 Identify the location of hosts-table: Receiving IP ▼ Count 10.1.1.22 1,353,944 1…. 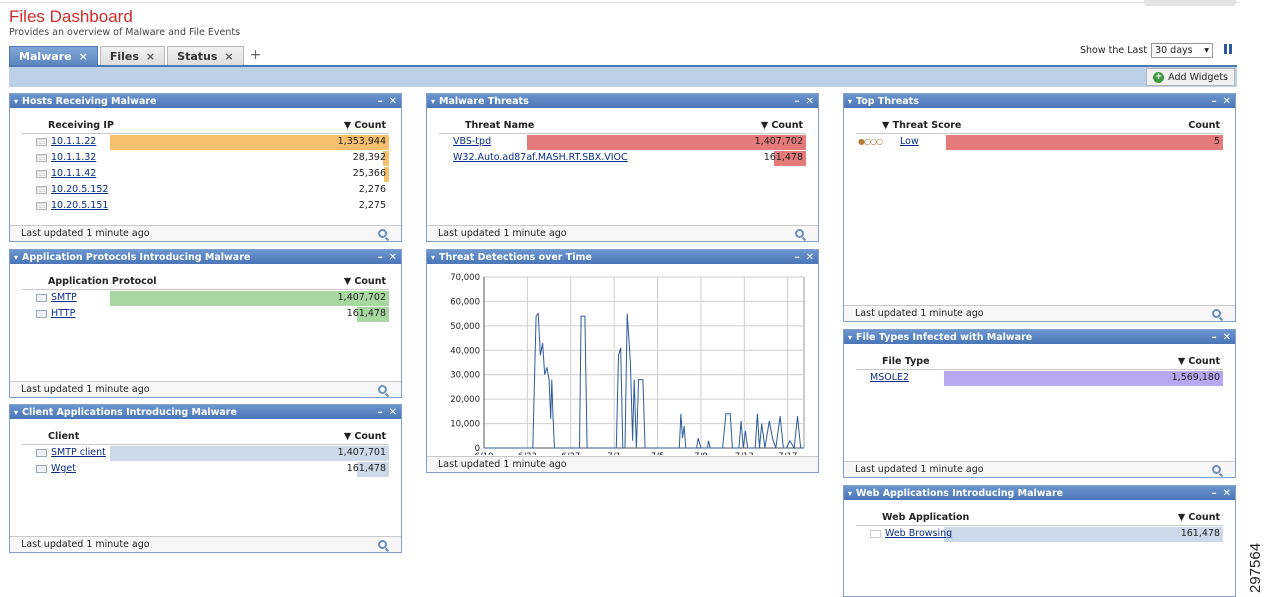
(205, 166).